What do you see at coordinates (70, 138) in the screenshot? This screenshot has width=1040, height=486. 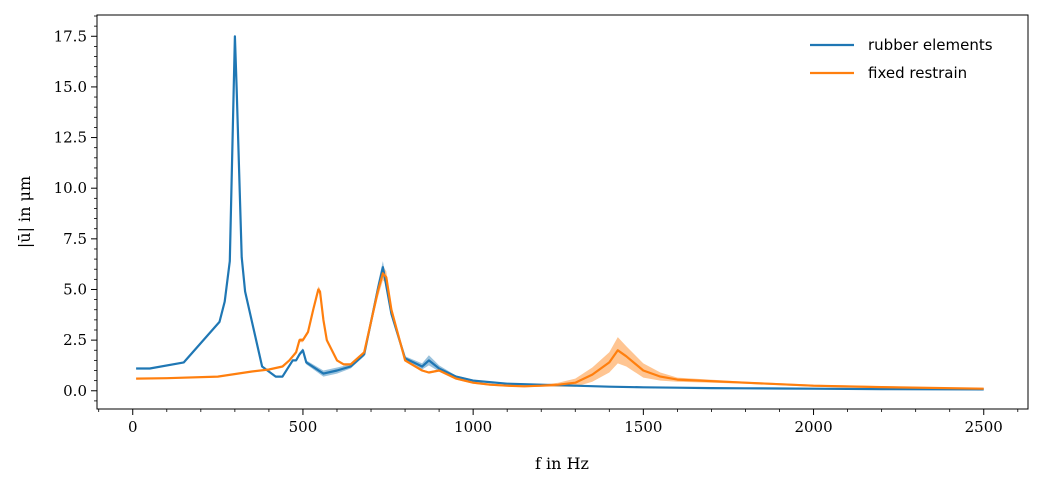 I see `y-tick-label: 12.5` at bounding box center [70, 138].